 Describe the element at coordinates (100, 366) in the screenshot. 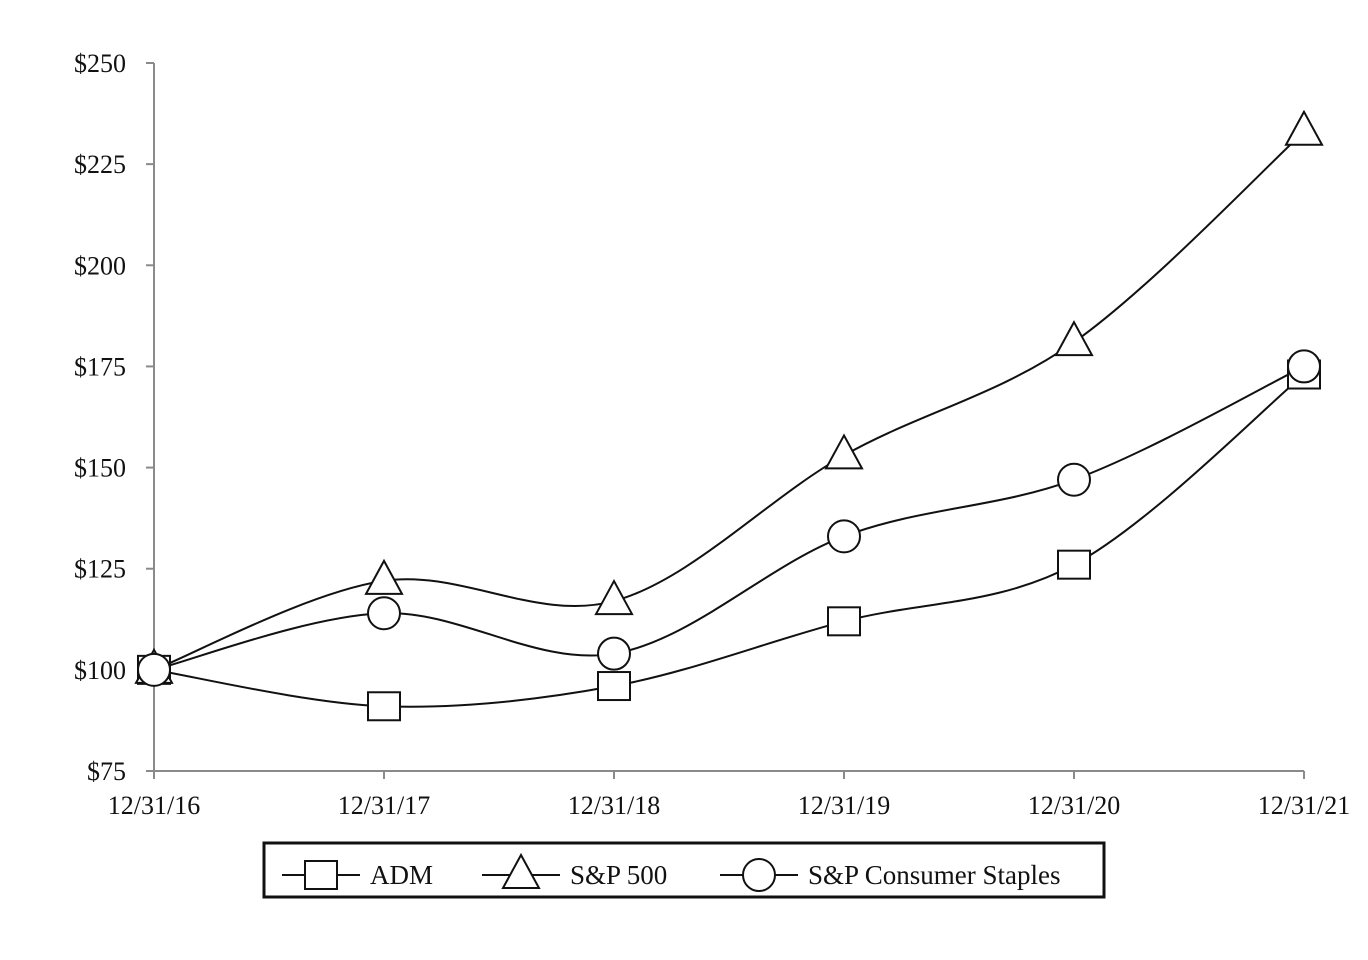

I see `y-tick-label: $175` at that location.